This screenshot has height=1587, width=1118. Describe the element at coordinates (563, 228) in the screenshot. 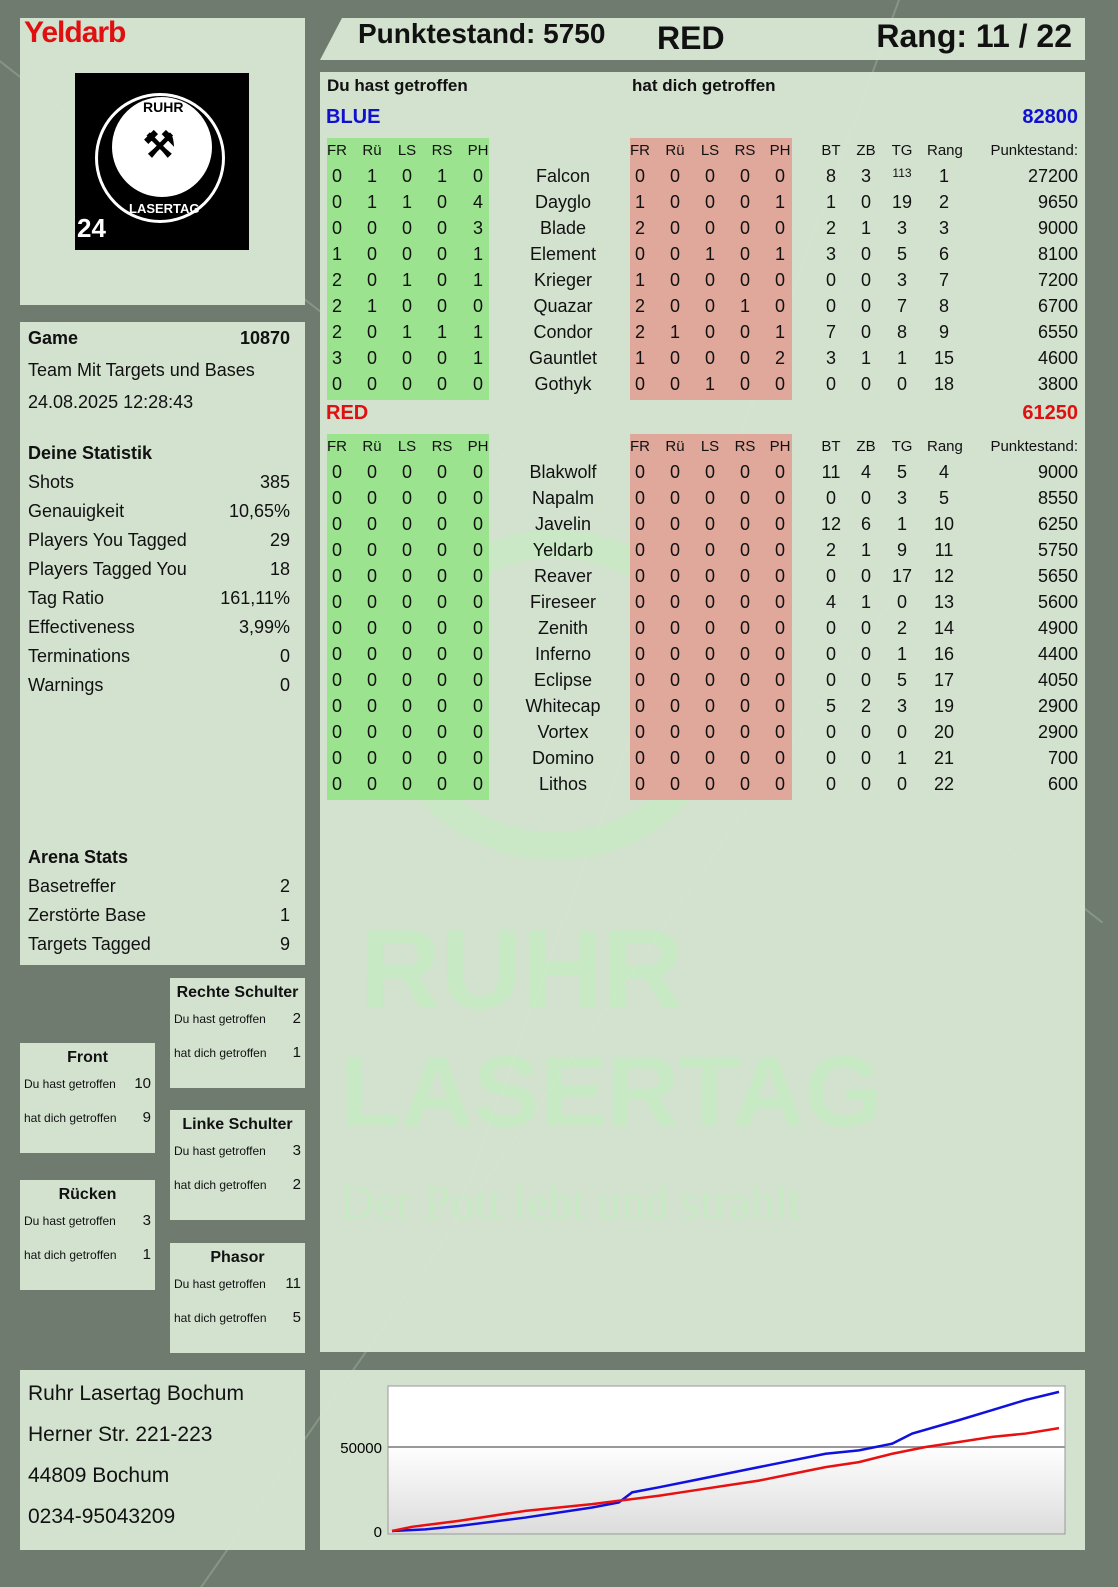

I see `player-name-cell: Blade` at that location.